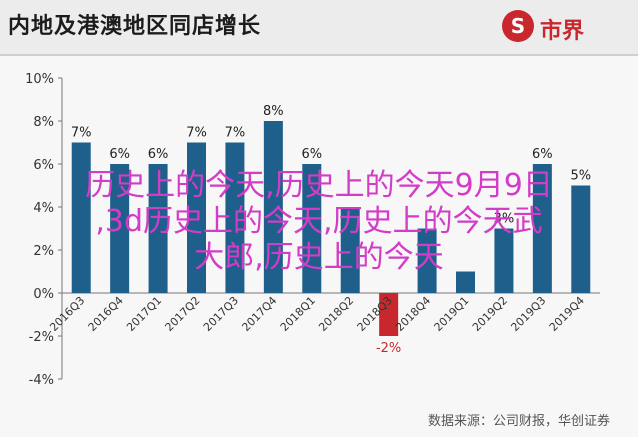  What do you see at coordinates (298, 314) in the screenshot?
I see `x-tick-label: 2018Q1` at bounding box center [298, 314].